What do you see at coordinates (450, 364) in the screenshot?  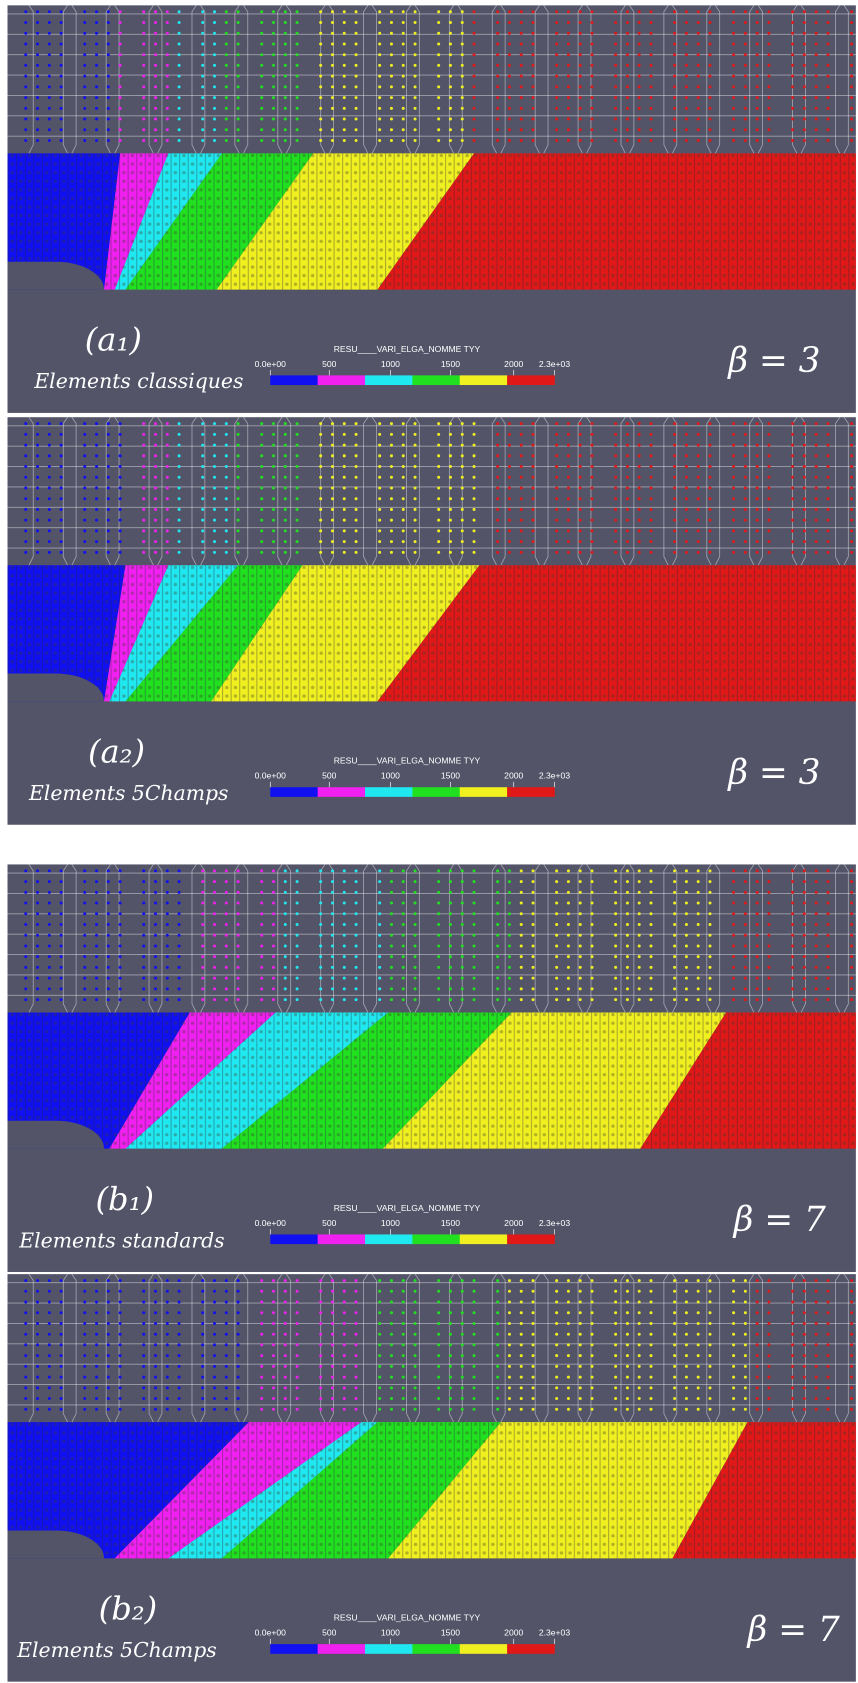 I see `colorbar-tick-label: 1500` at bounding box center [450, 364].